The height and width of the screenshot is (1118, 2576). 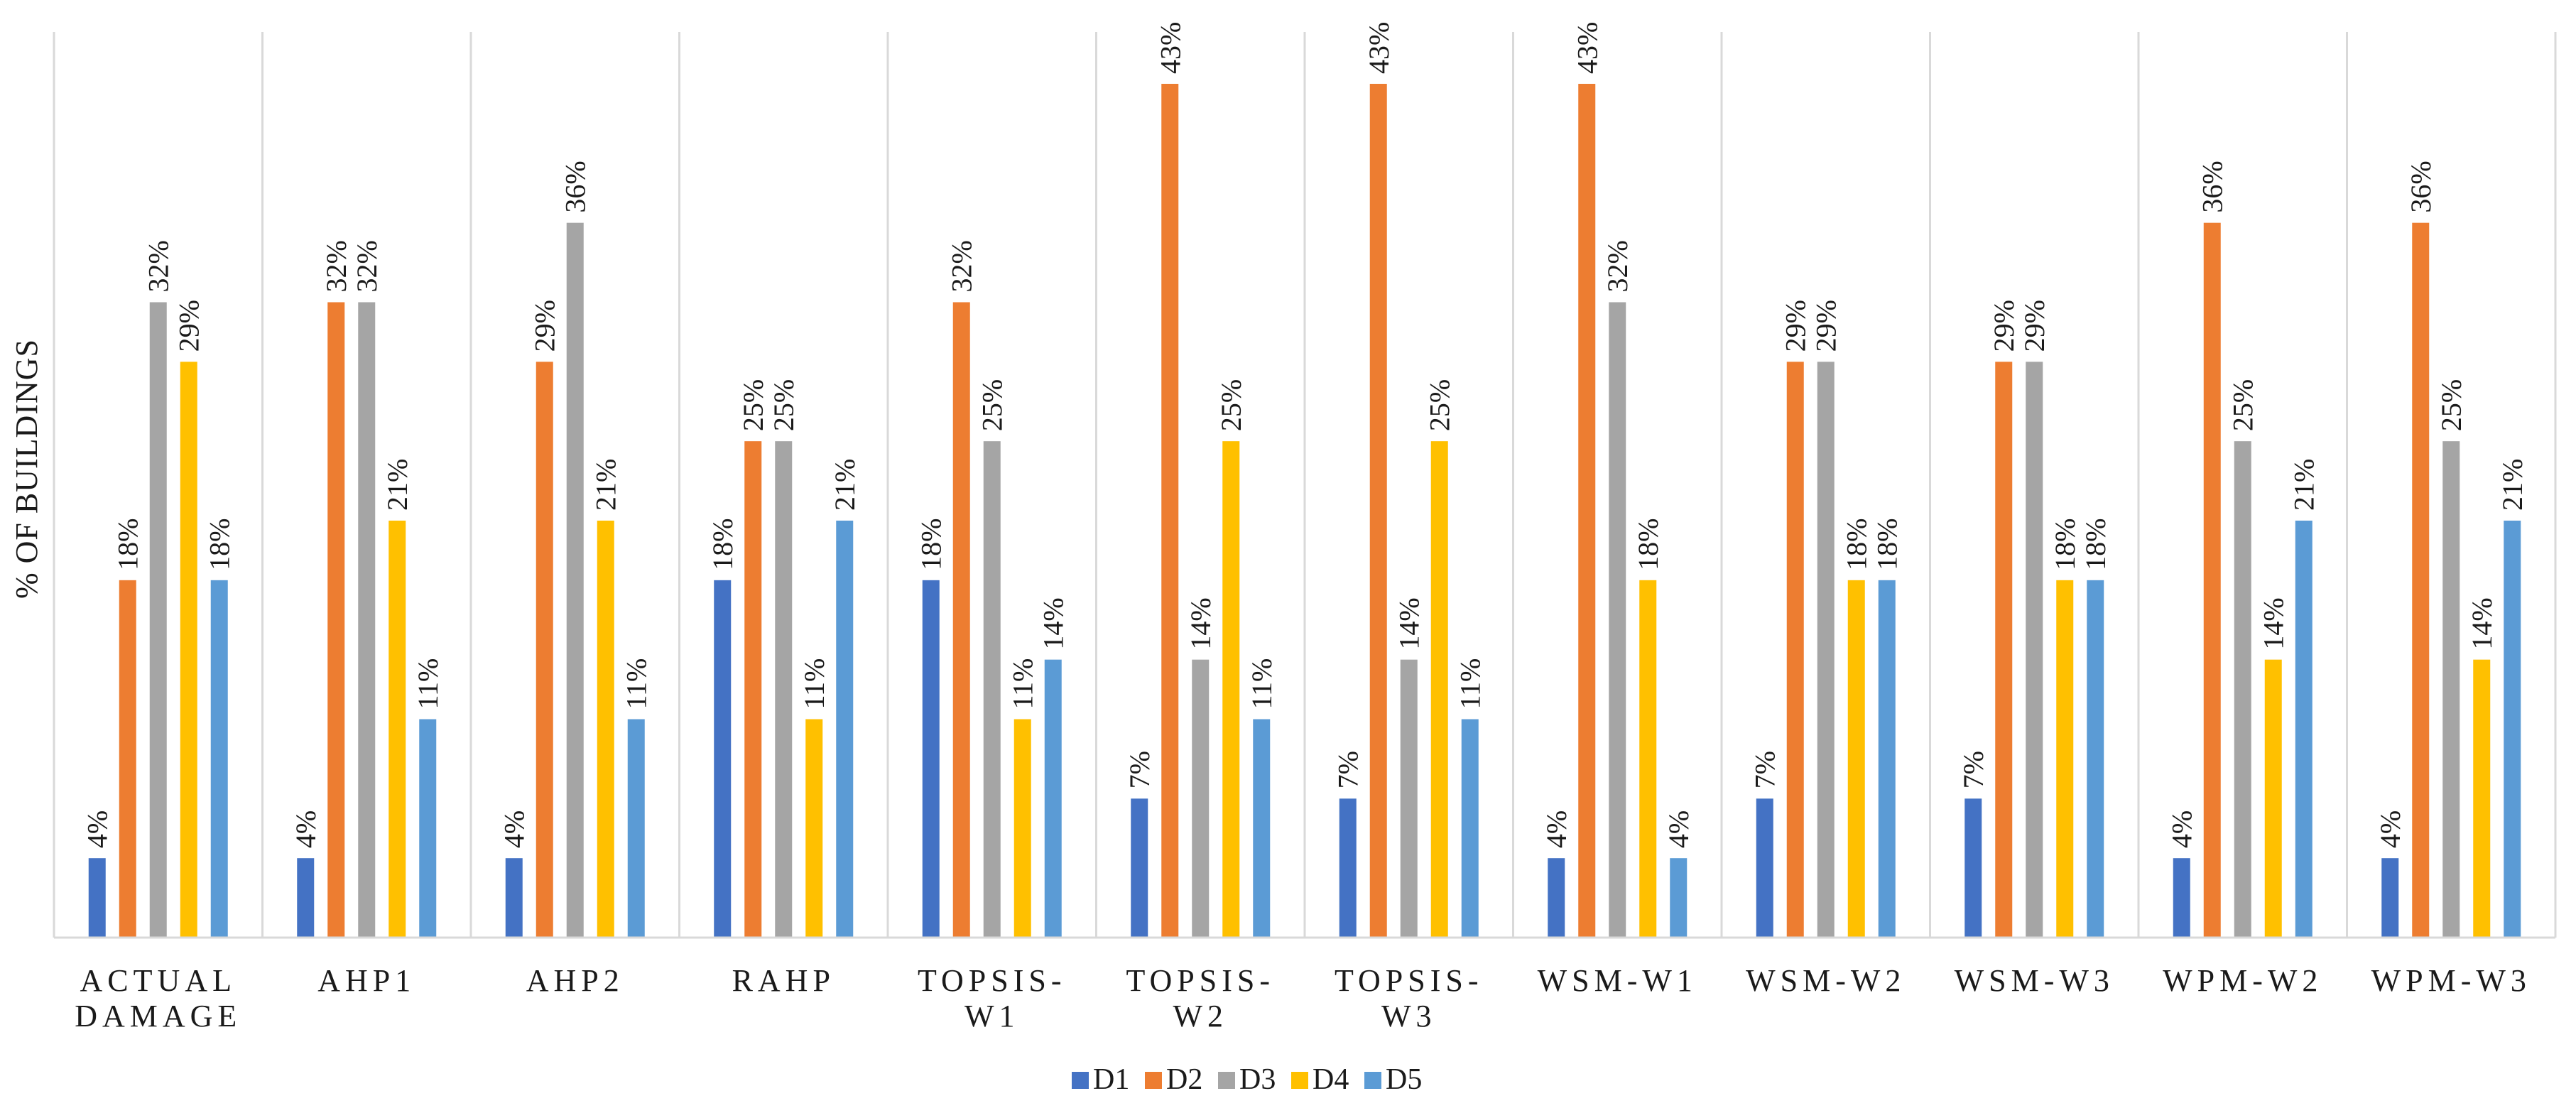 What do you see at coordinates (1826, 980) in the screenshot?
I see `category-label: WSM-W2` at bounding box center [1826, 980].